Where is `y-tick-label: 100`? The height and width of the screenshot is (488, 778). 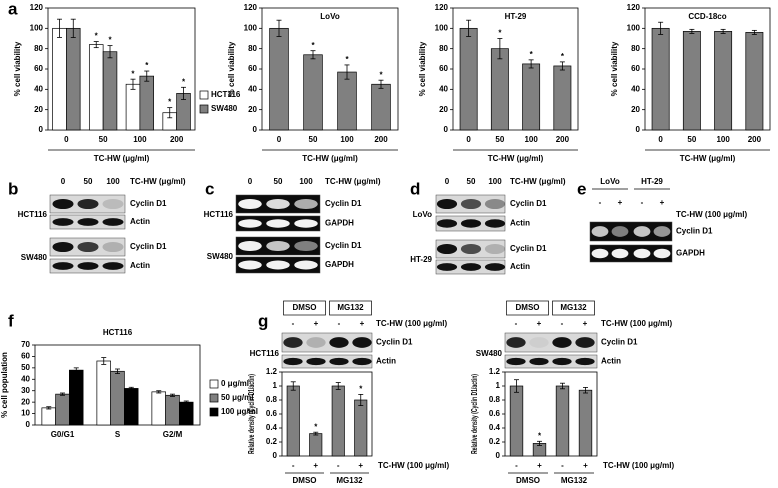 y-tick-label: 100 is located at coordinates (251, 27).